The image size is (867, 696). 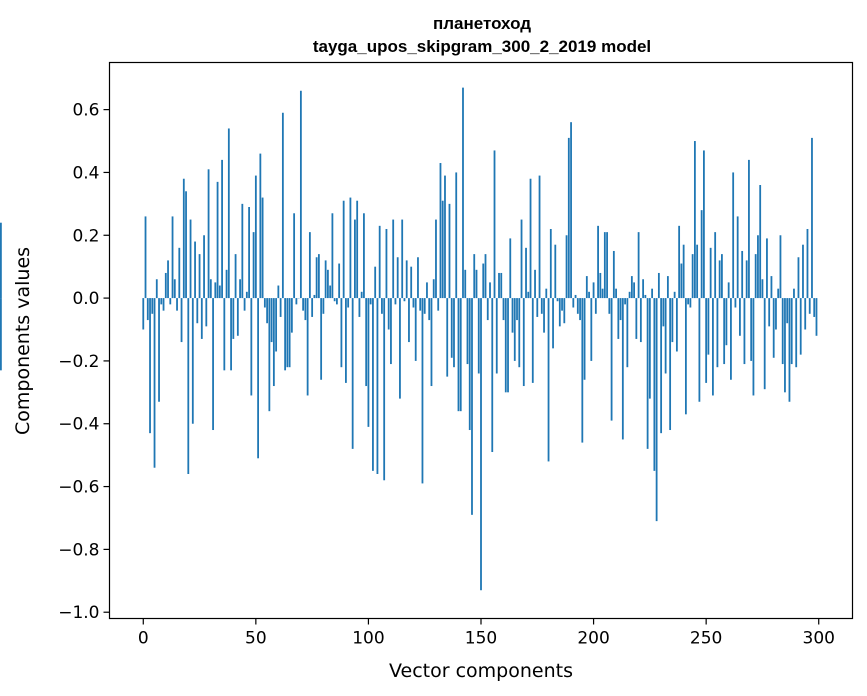 I want to click on x-tick-label: 0, so click(x=143, y=639).